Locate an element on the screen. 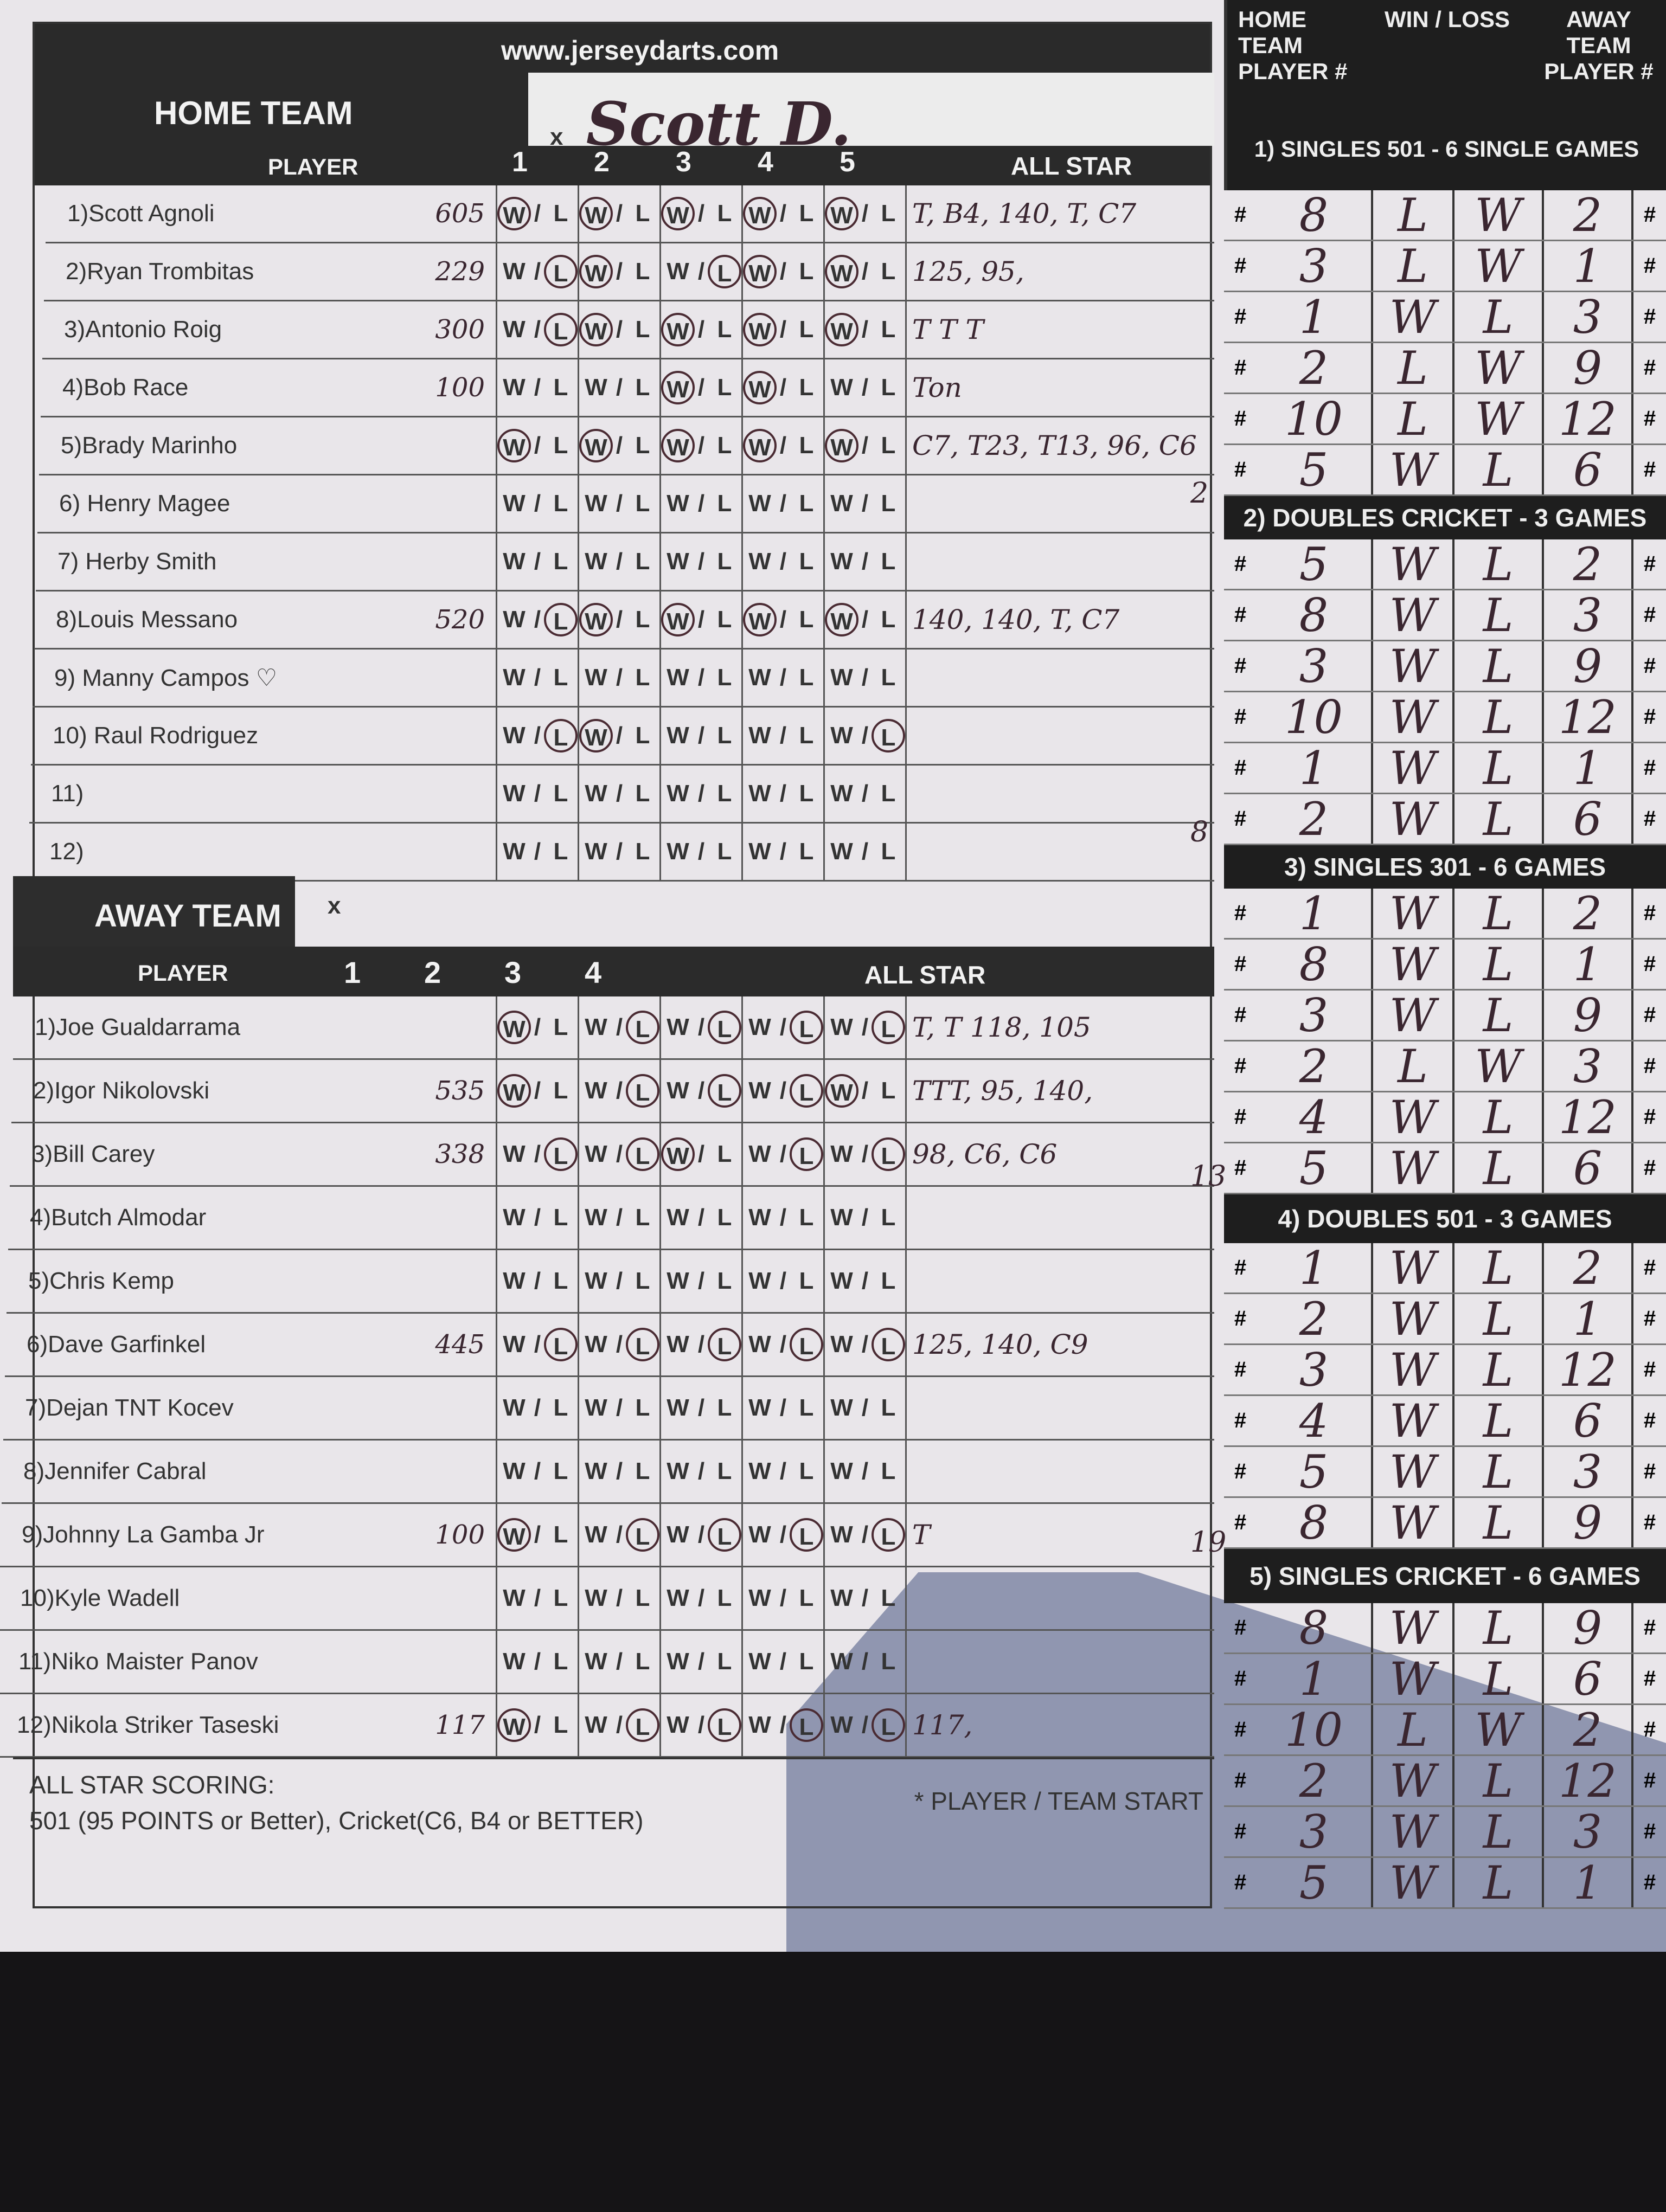 This screenshot has height=2212, width=1666. away-player-number: 3 is located at coordinates (1588, 317).